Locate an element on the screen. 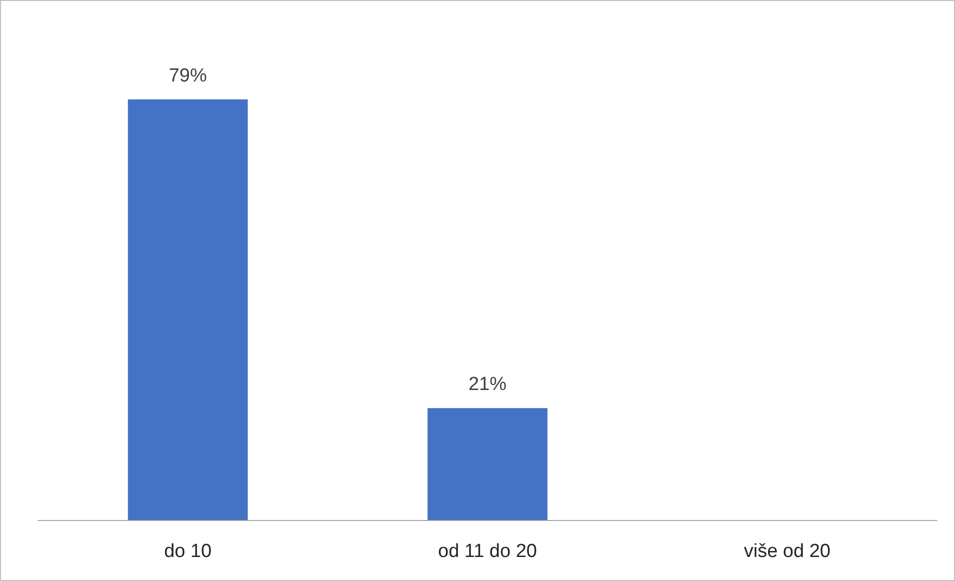 This screenshot has height=581, width=955. x-tick-label: od 11 do 20 is located at coordinates (487, 551).